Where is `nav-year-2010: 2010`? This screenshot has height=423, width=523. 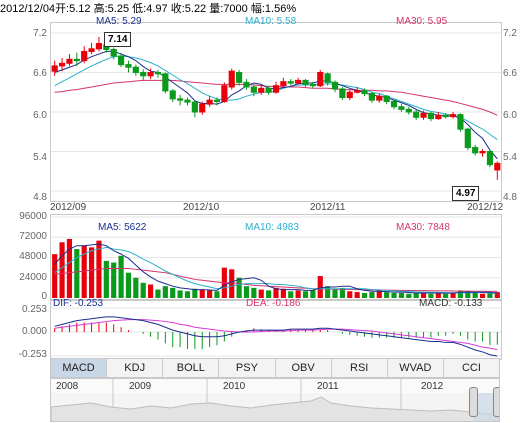 nav-year-2010: 2010 is located at coordinates (234, 386).